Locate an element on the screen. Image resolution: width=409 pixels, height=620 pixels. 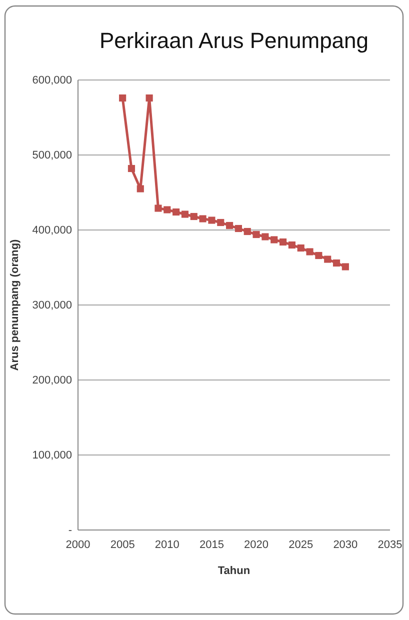
y-tick-label: 400,000 is located at coordinates (52, 230).